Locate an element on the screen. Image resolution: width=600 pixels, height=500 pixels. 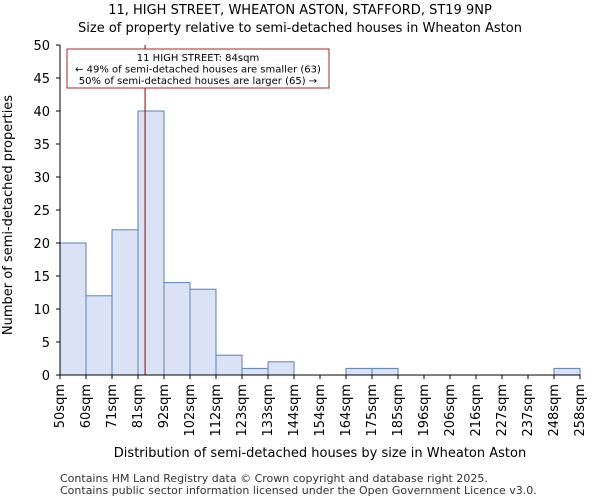
bar-123sqm is located at coordinates (255, 371).